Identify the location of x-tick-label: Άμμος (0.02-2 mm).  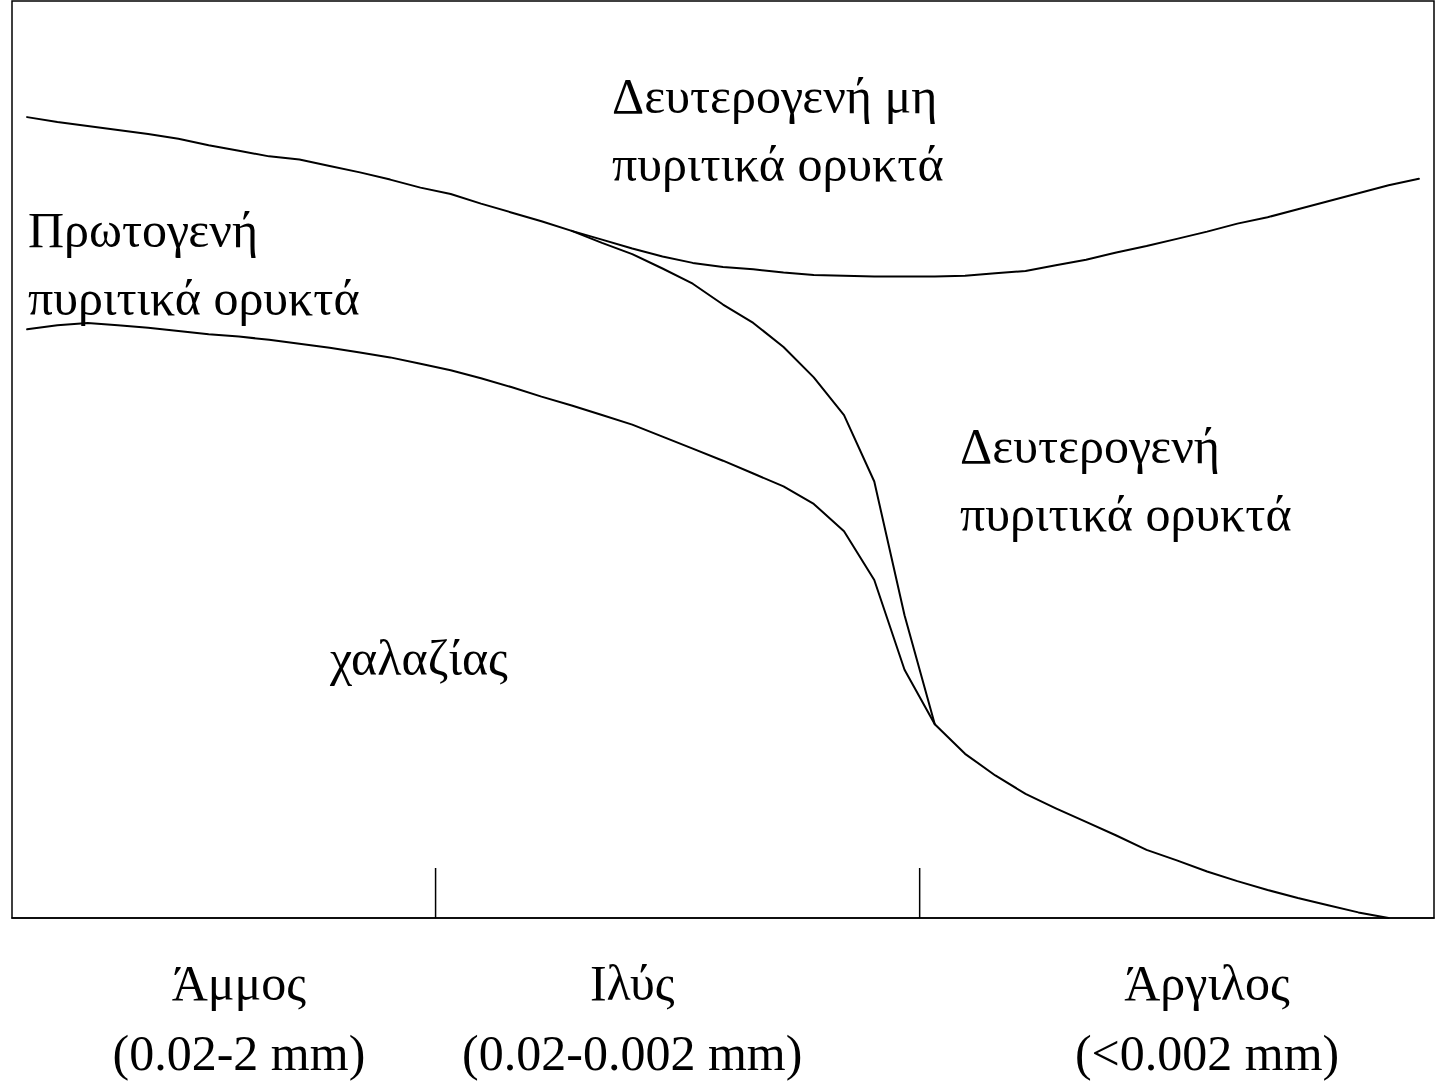
(239, 1018).